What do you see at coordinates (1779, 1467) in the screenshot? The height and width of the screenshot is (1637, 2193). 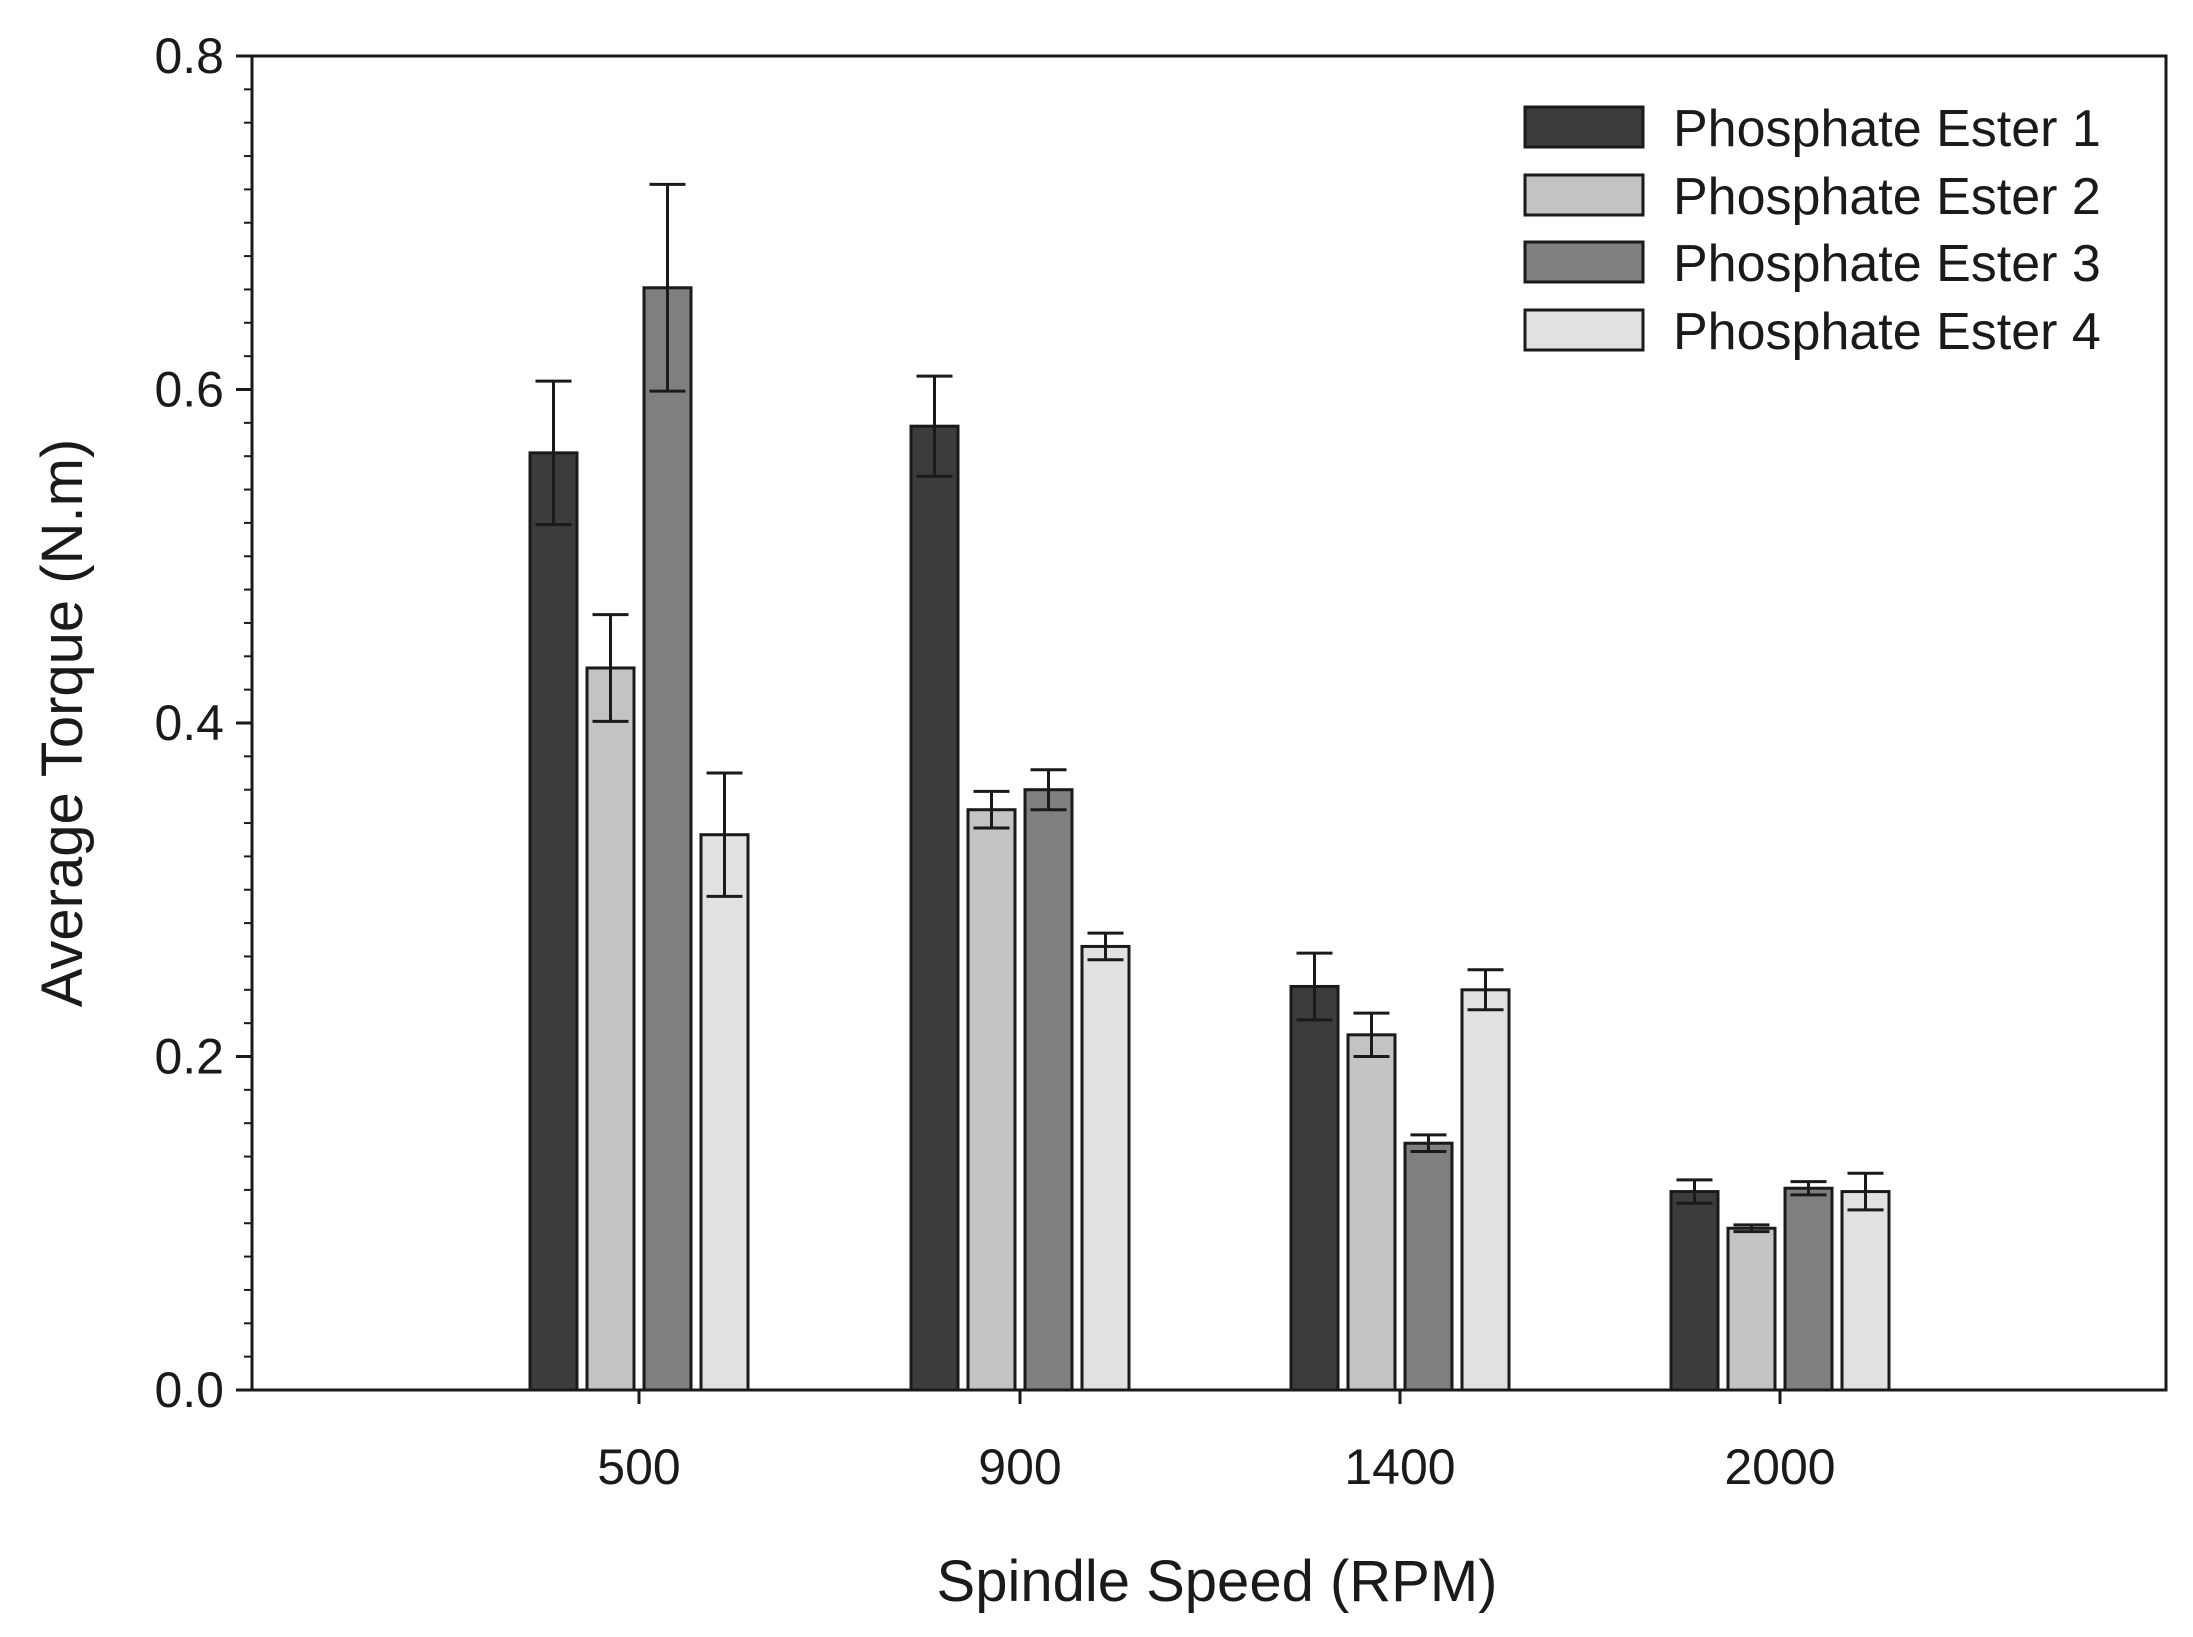 I see `x-tick-label: 2000` at bounding box center [1779, 1467].